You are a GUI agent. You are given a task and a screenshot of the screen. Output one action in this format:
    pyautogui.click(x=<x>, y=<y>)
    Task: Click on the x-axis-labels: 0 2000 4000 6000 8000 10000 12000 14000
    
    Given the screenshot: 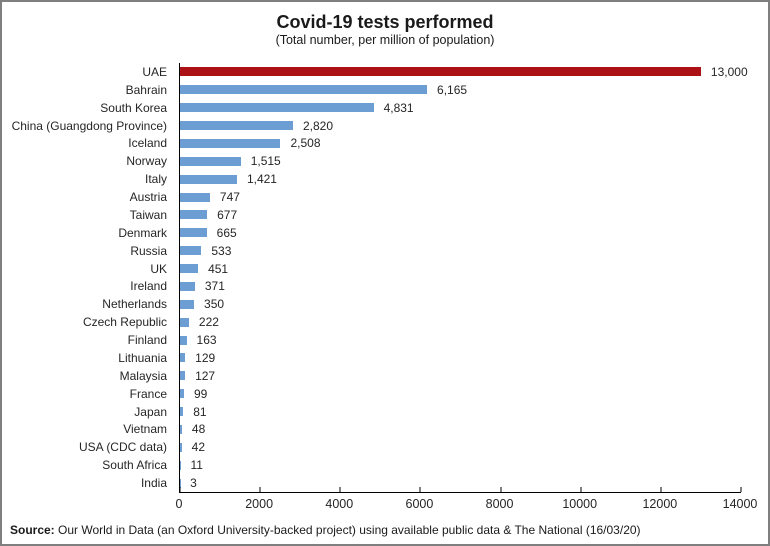 What is the action you would take?
    pyautogui.click(x=466, y=505)
    